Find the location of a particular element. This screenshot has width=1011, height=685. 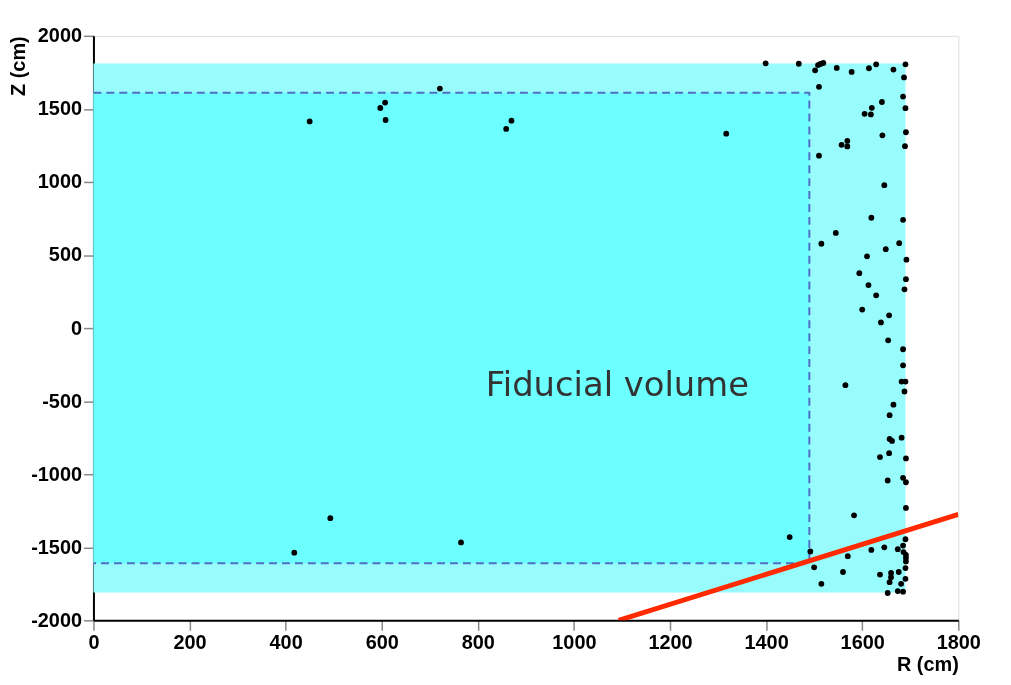

x-axis-title: R (cm) is located at coordinates (927, 663).